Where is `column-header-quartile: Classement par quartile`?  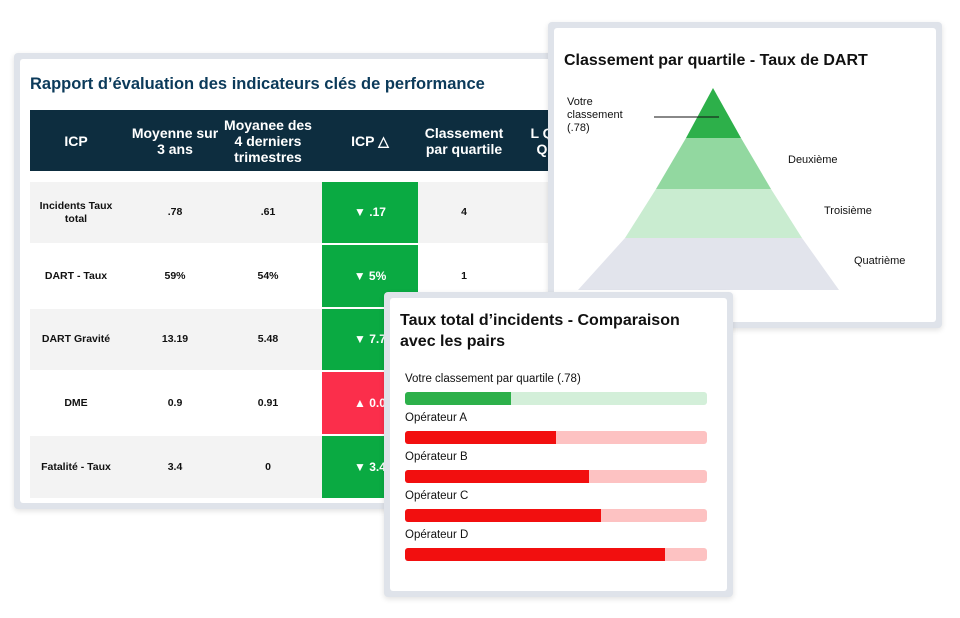 column-header-quartile: Classement par quartile is located at coordinates (464, 140).